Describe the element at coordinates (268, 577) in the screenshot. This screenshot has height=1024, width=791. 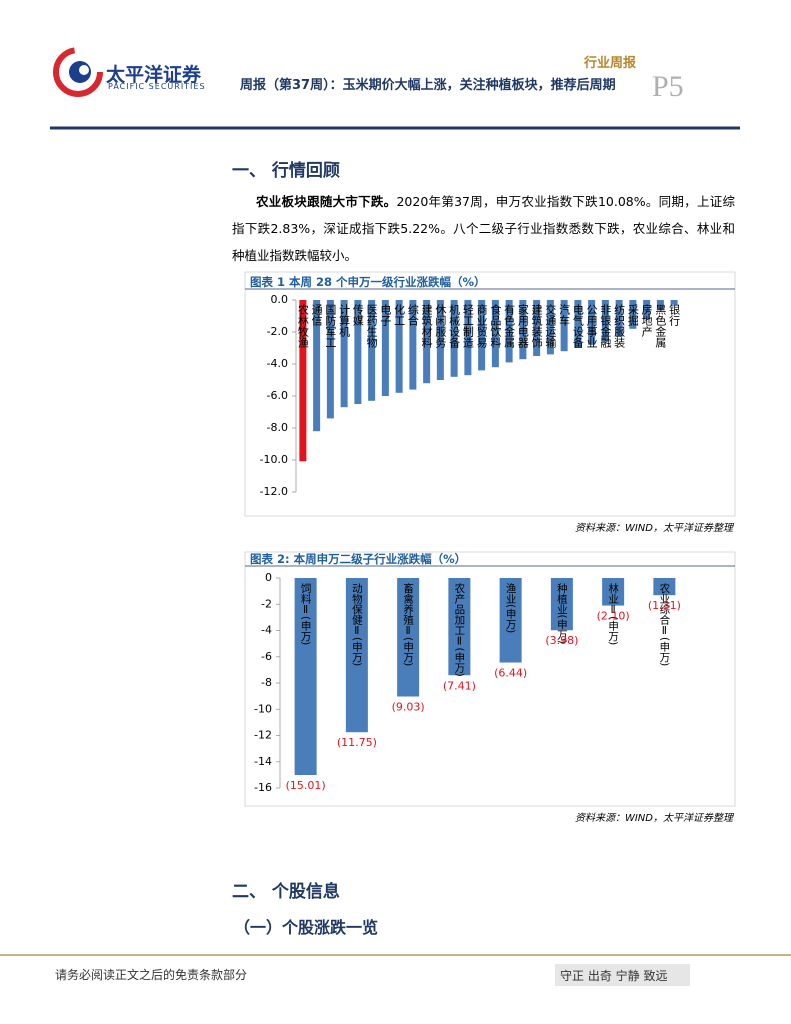
I see `y-tick-label: 0` at that location.